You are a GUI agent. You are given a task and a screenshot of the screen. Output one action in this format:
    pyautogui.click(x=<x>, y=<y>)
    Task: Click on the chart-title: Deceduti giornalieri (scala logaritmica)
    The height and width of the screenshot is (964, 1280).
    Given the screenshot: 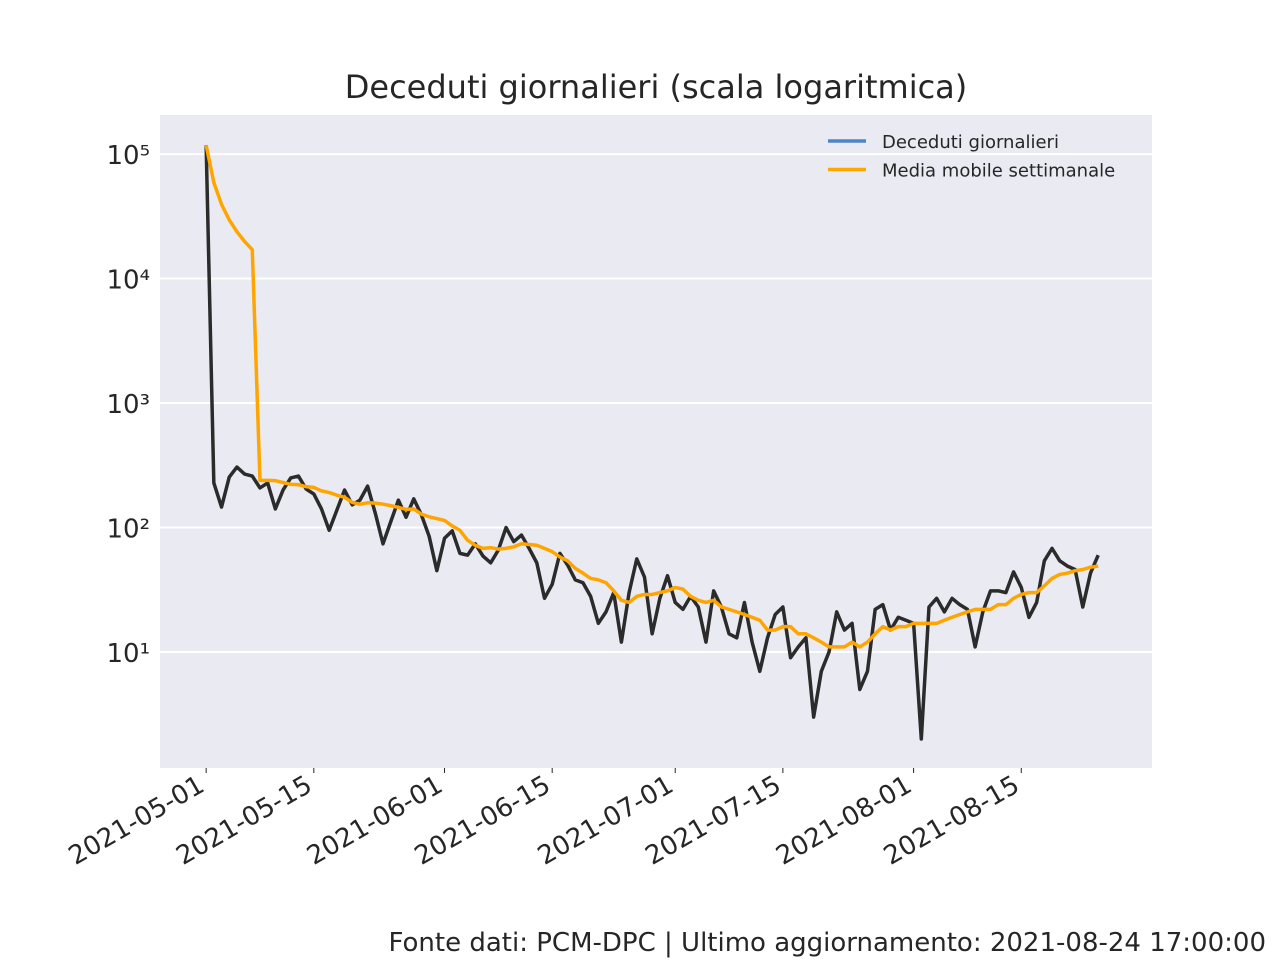 What is the action you would take?
    pyautogui.click(x=656, y=87)
    